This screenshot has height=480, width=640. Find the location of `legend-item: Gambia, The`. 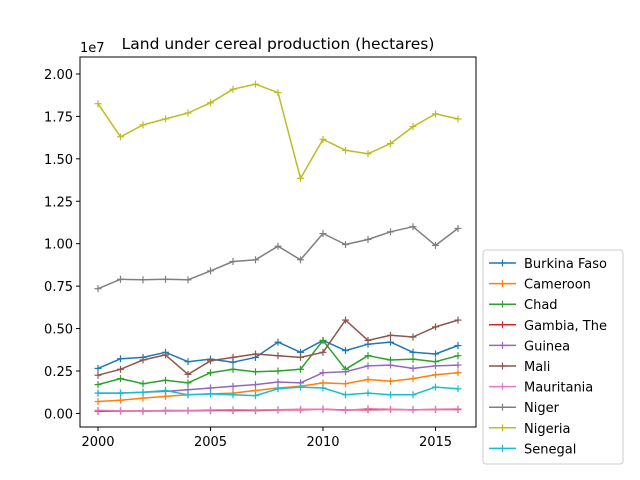

legend-item: Gambia, The is located at coordinates (548, 326).